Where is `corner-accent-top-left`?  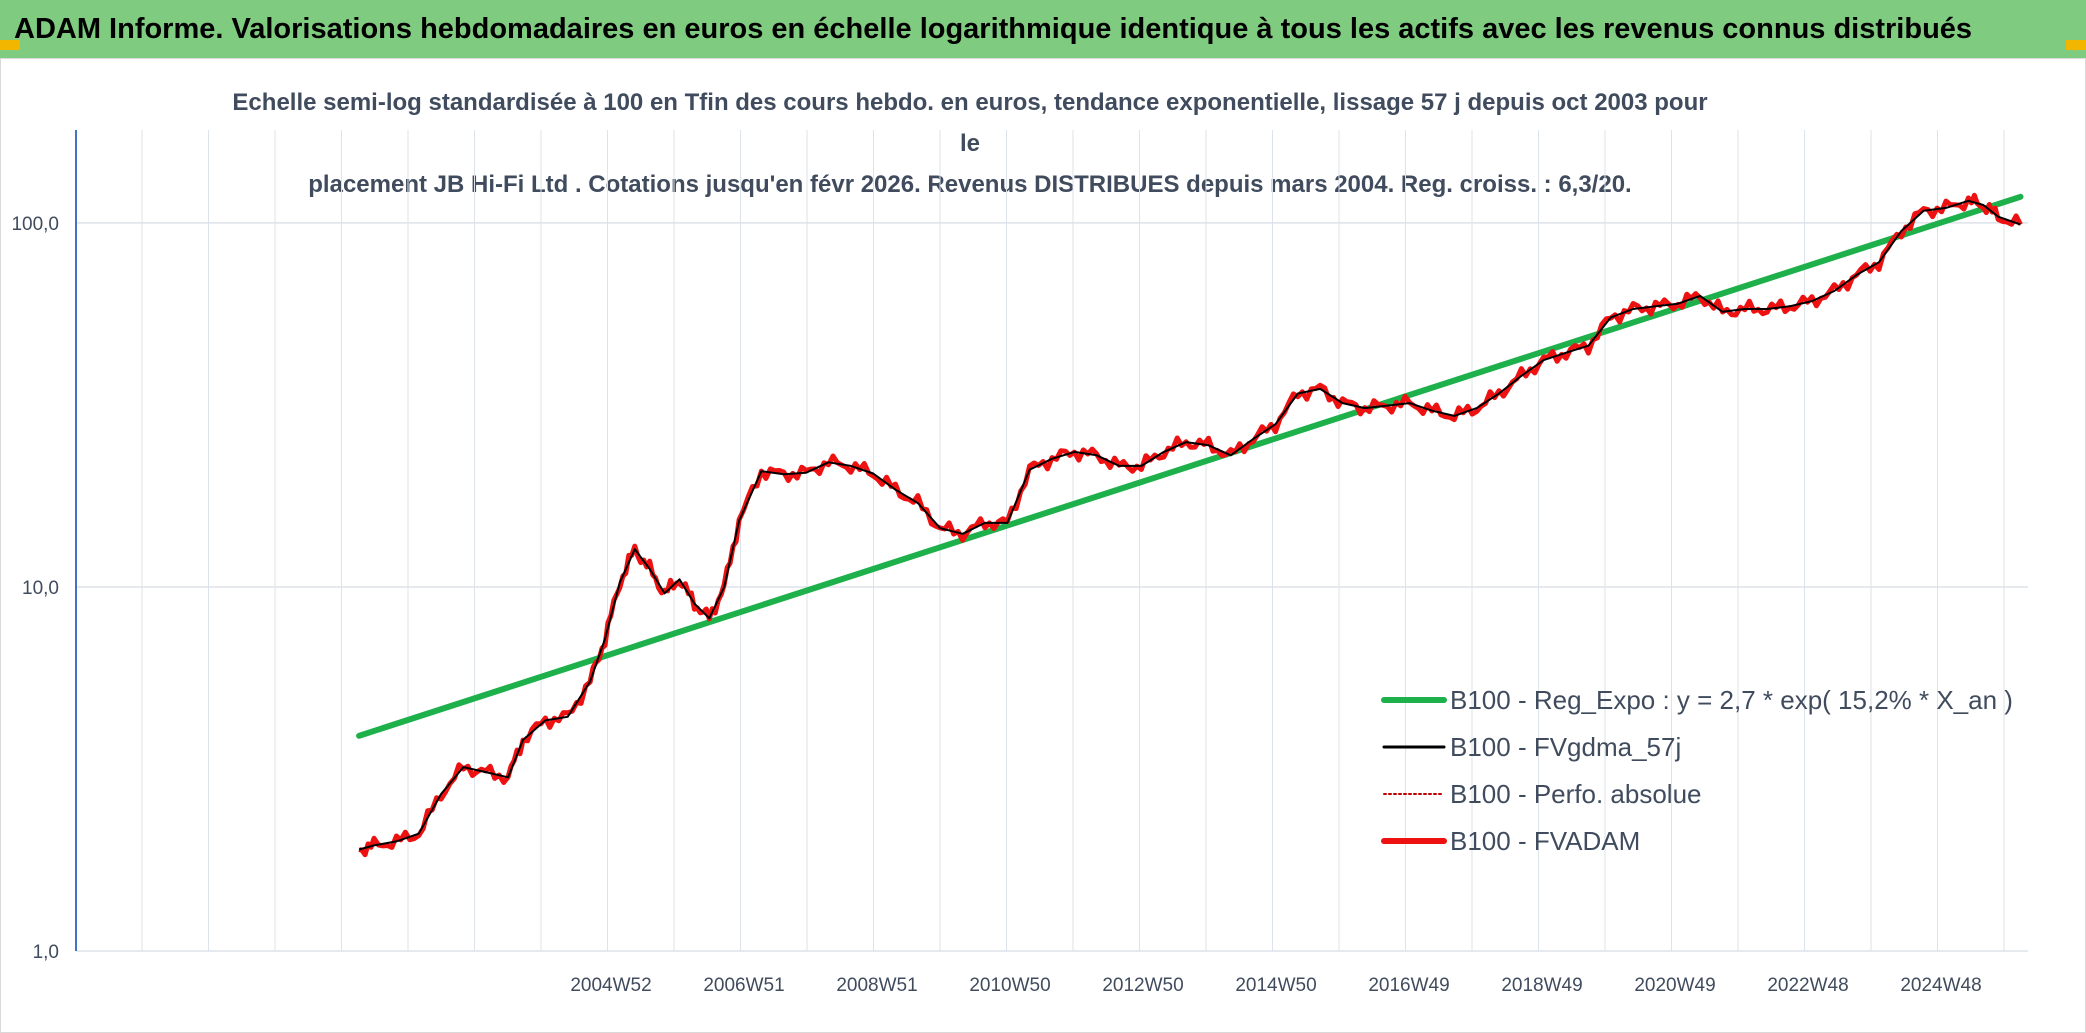 corner-accent-top-left is located at coordinates (10, 45).